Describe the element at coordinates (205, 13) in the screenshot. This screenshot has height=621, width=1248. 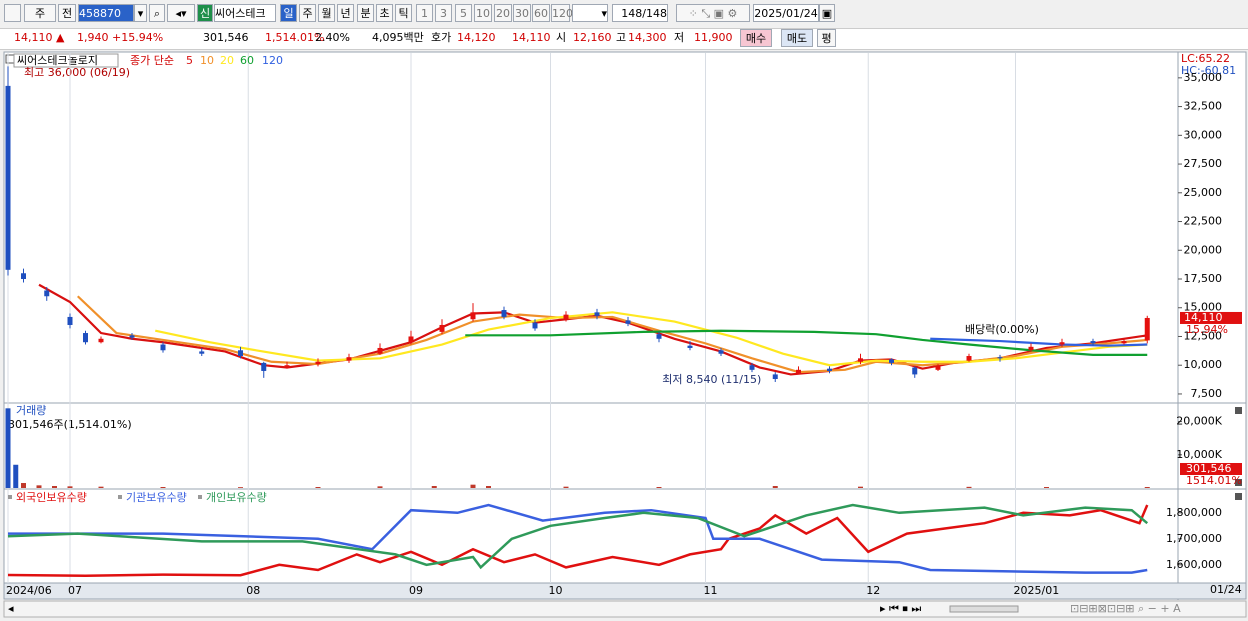
I see `new-badge: 신` at that location.